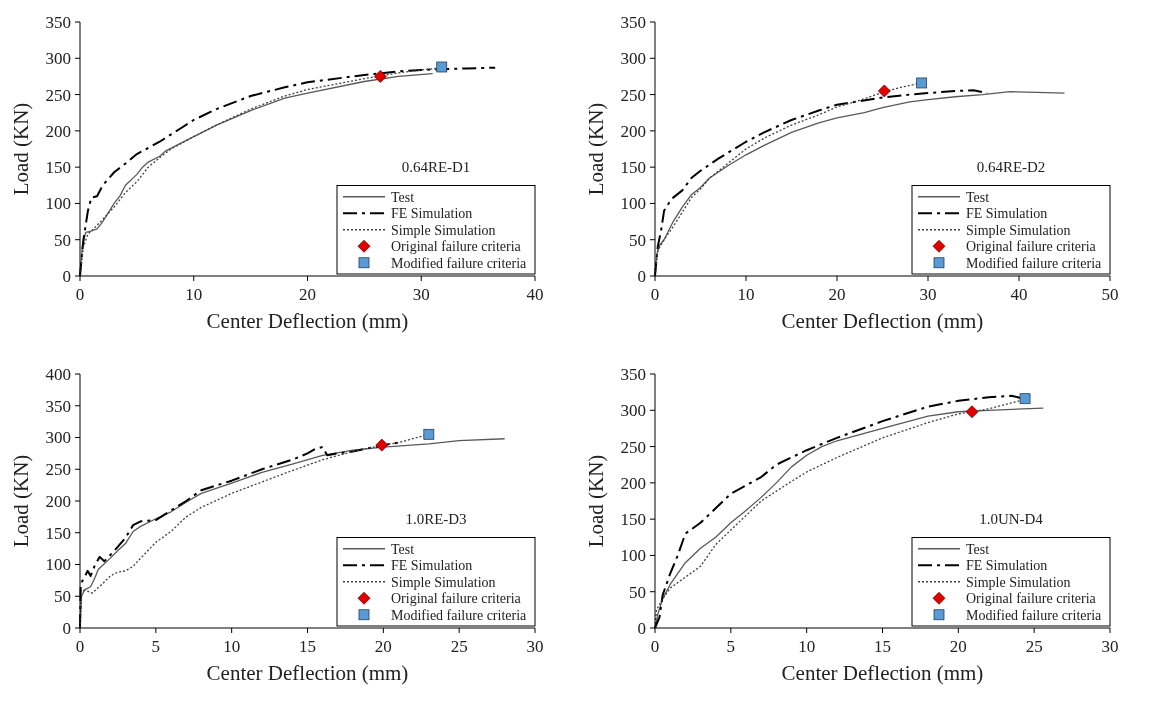  I want to click on annotation: 1.0RE-D3, so click(436, 518).